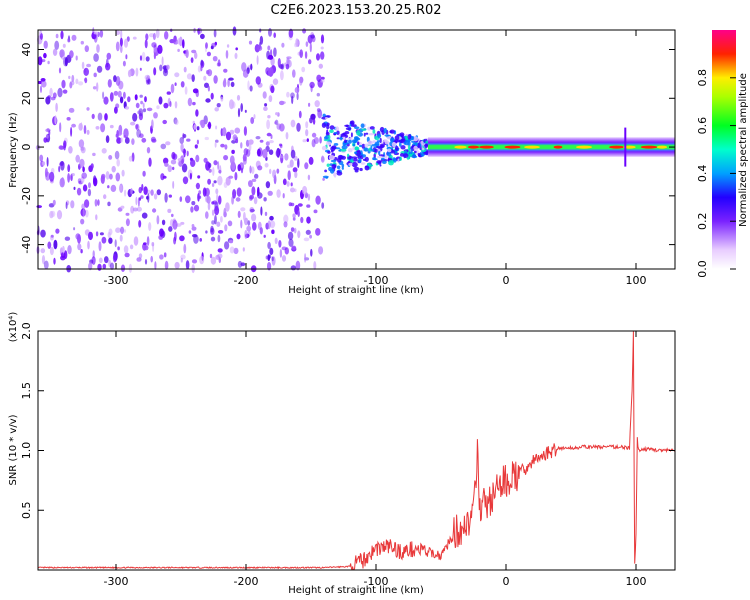 This screenshot has width=750, height=600. I want to click on snr-y-label: SNR (10 * v/v), so click(13, 449).